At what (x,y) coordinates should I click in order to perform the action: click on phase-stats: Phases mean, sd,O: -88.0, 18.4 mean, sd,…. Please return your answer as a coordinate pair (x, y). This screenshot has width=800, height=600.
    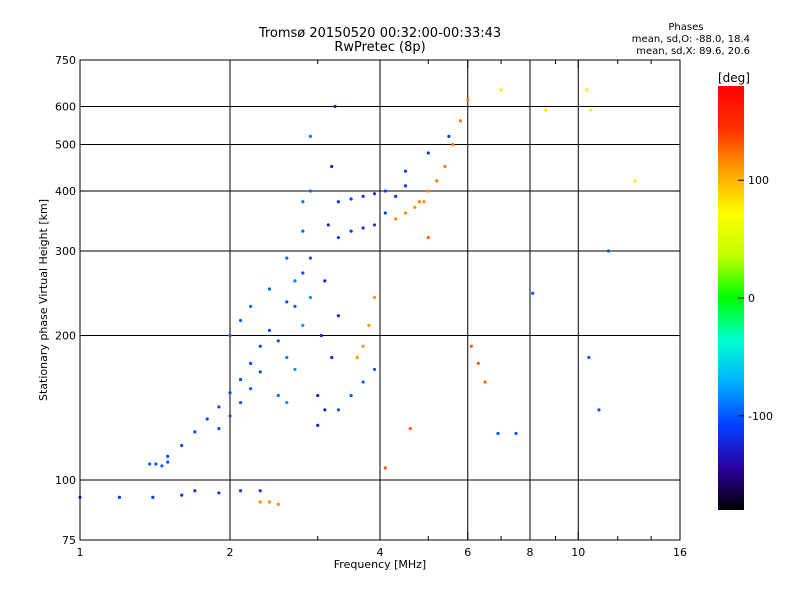
    Looking at the image, I should click on (691, 40).